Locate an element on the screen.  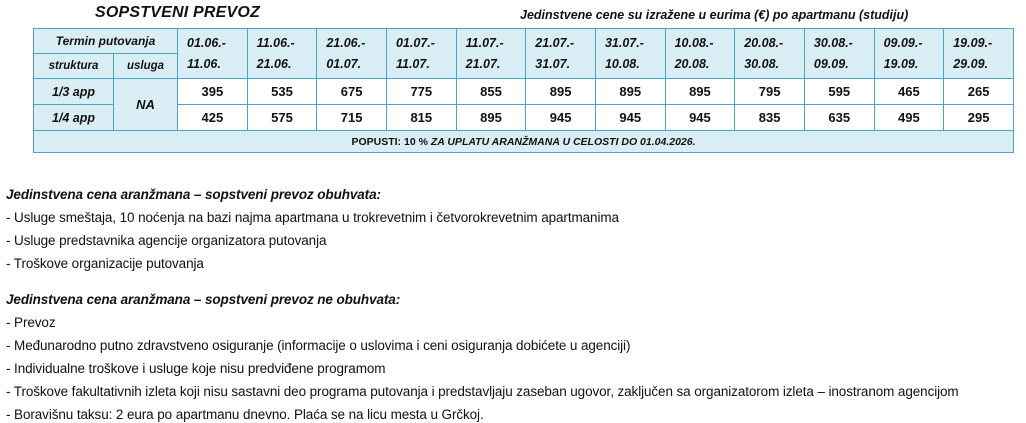
price-cell: 425 is located at coordinates (212, 117).